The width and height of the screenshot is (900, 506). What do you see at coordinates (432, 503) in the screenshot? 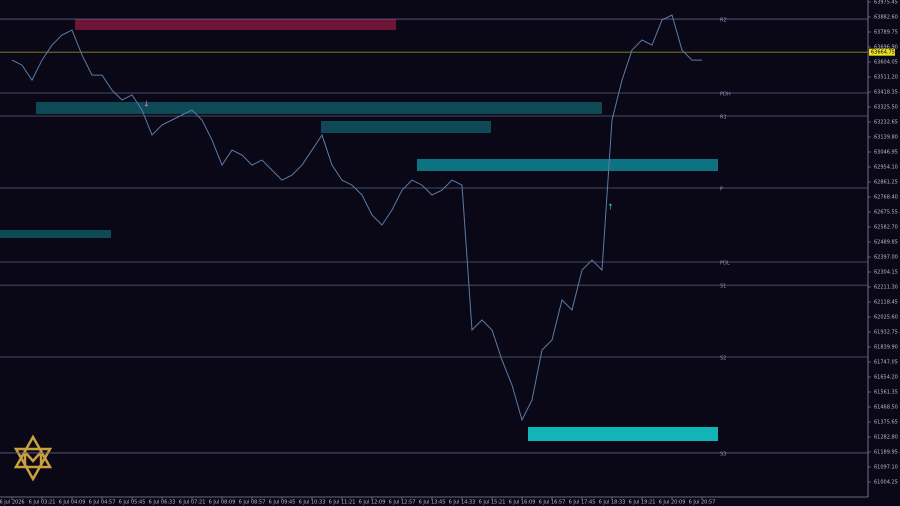
I see `x-tick-label: 6 Jul 13:45` at bounding box center [432, 503].